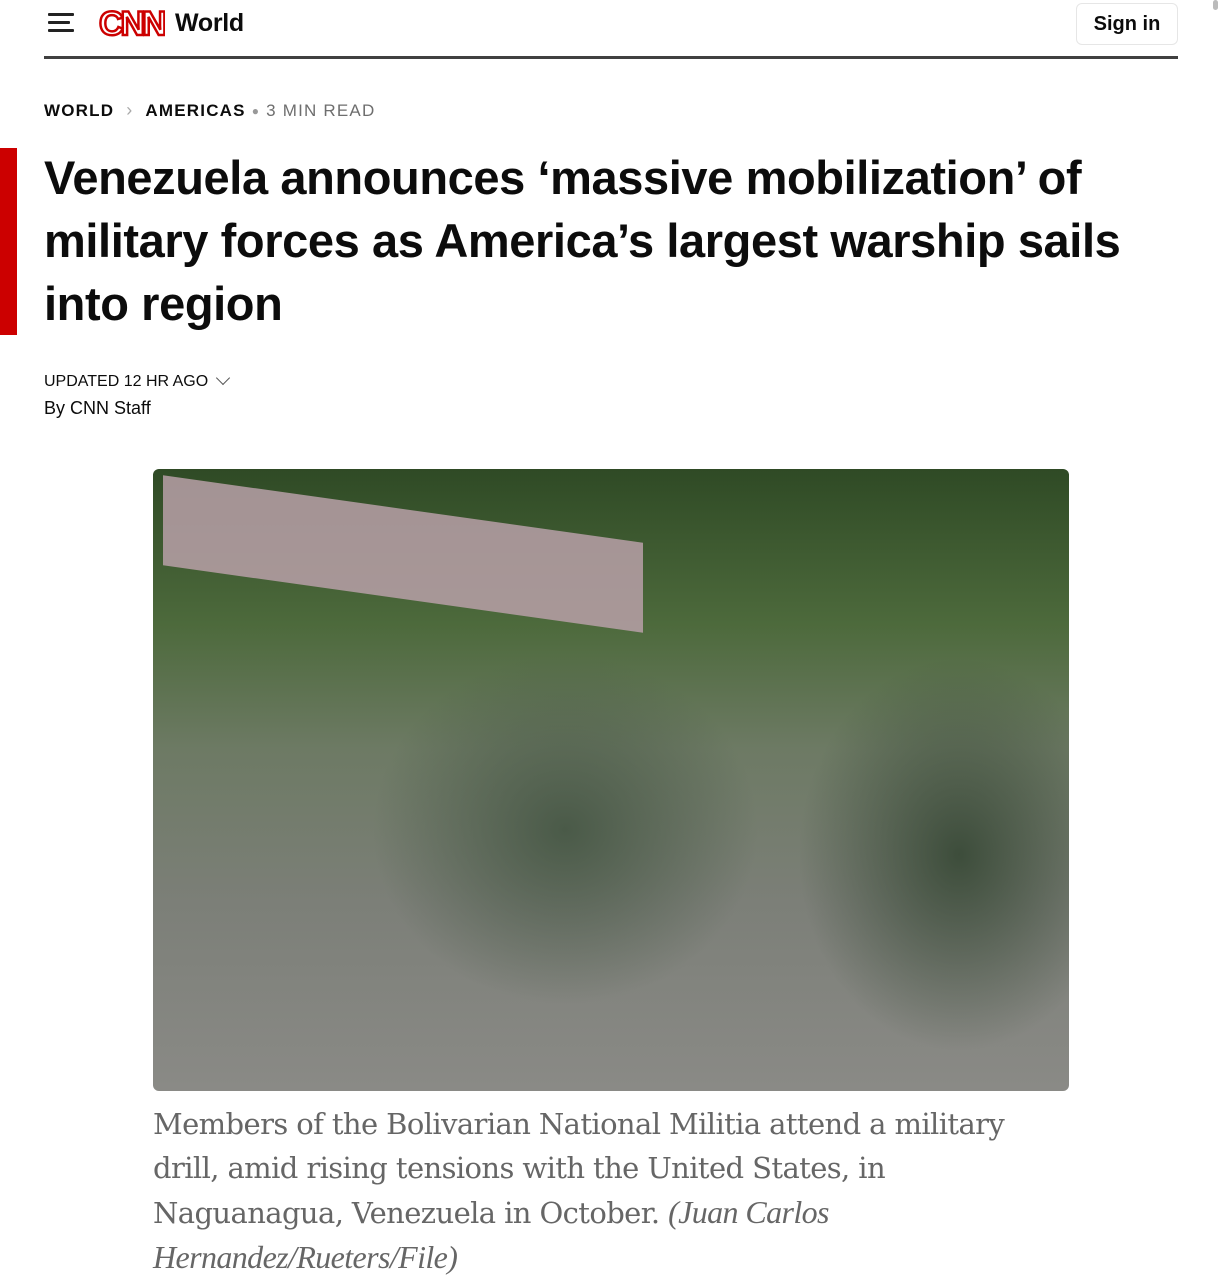  What do you see at coordinates (209, 23) in the screenshot?
I see `section-title: World` at bounding box center [209, 23].